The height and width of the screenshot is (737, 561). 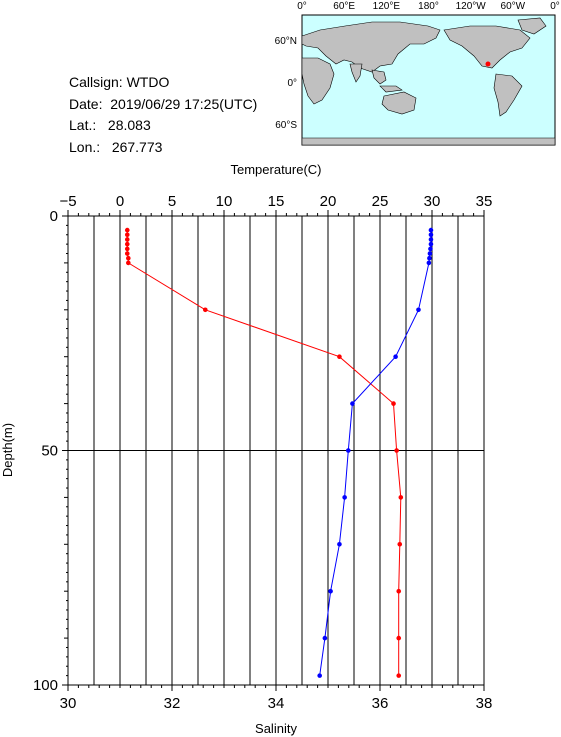 I want to click on map-longitude-label: 60°E, so click(x=344, y=6).